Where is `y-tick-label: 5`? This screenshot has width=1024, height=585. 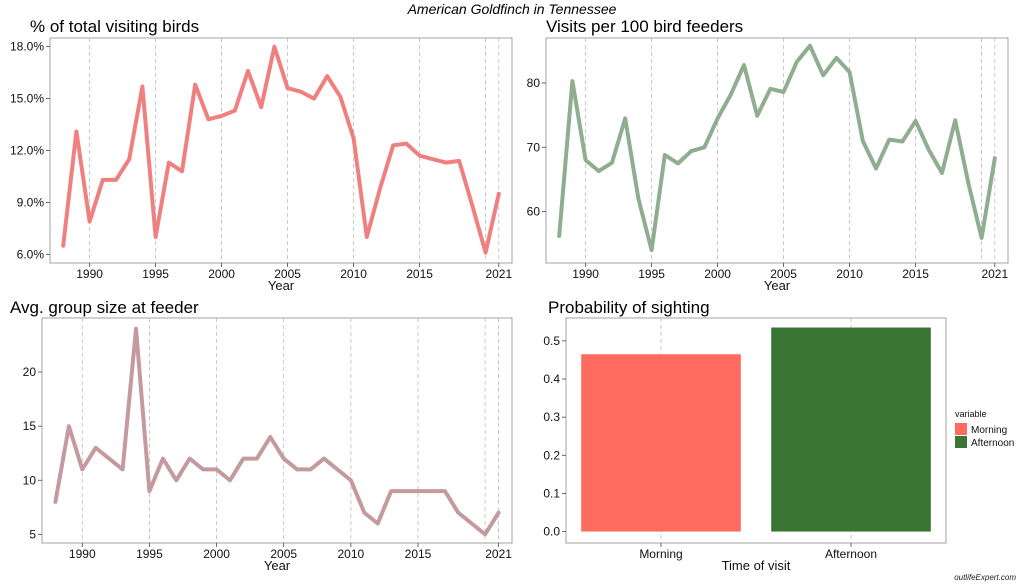 y-tick-label: 5 is located at coordinates (32, 534).